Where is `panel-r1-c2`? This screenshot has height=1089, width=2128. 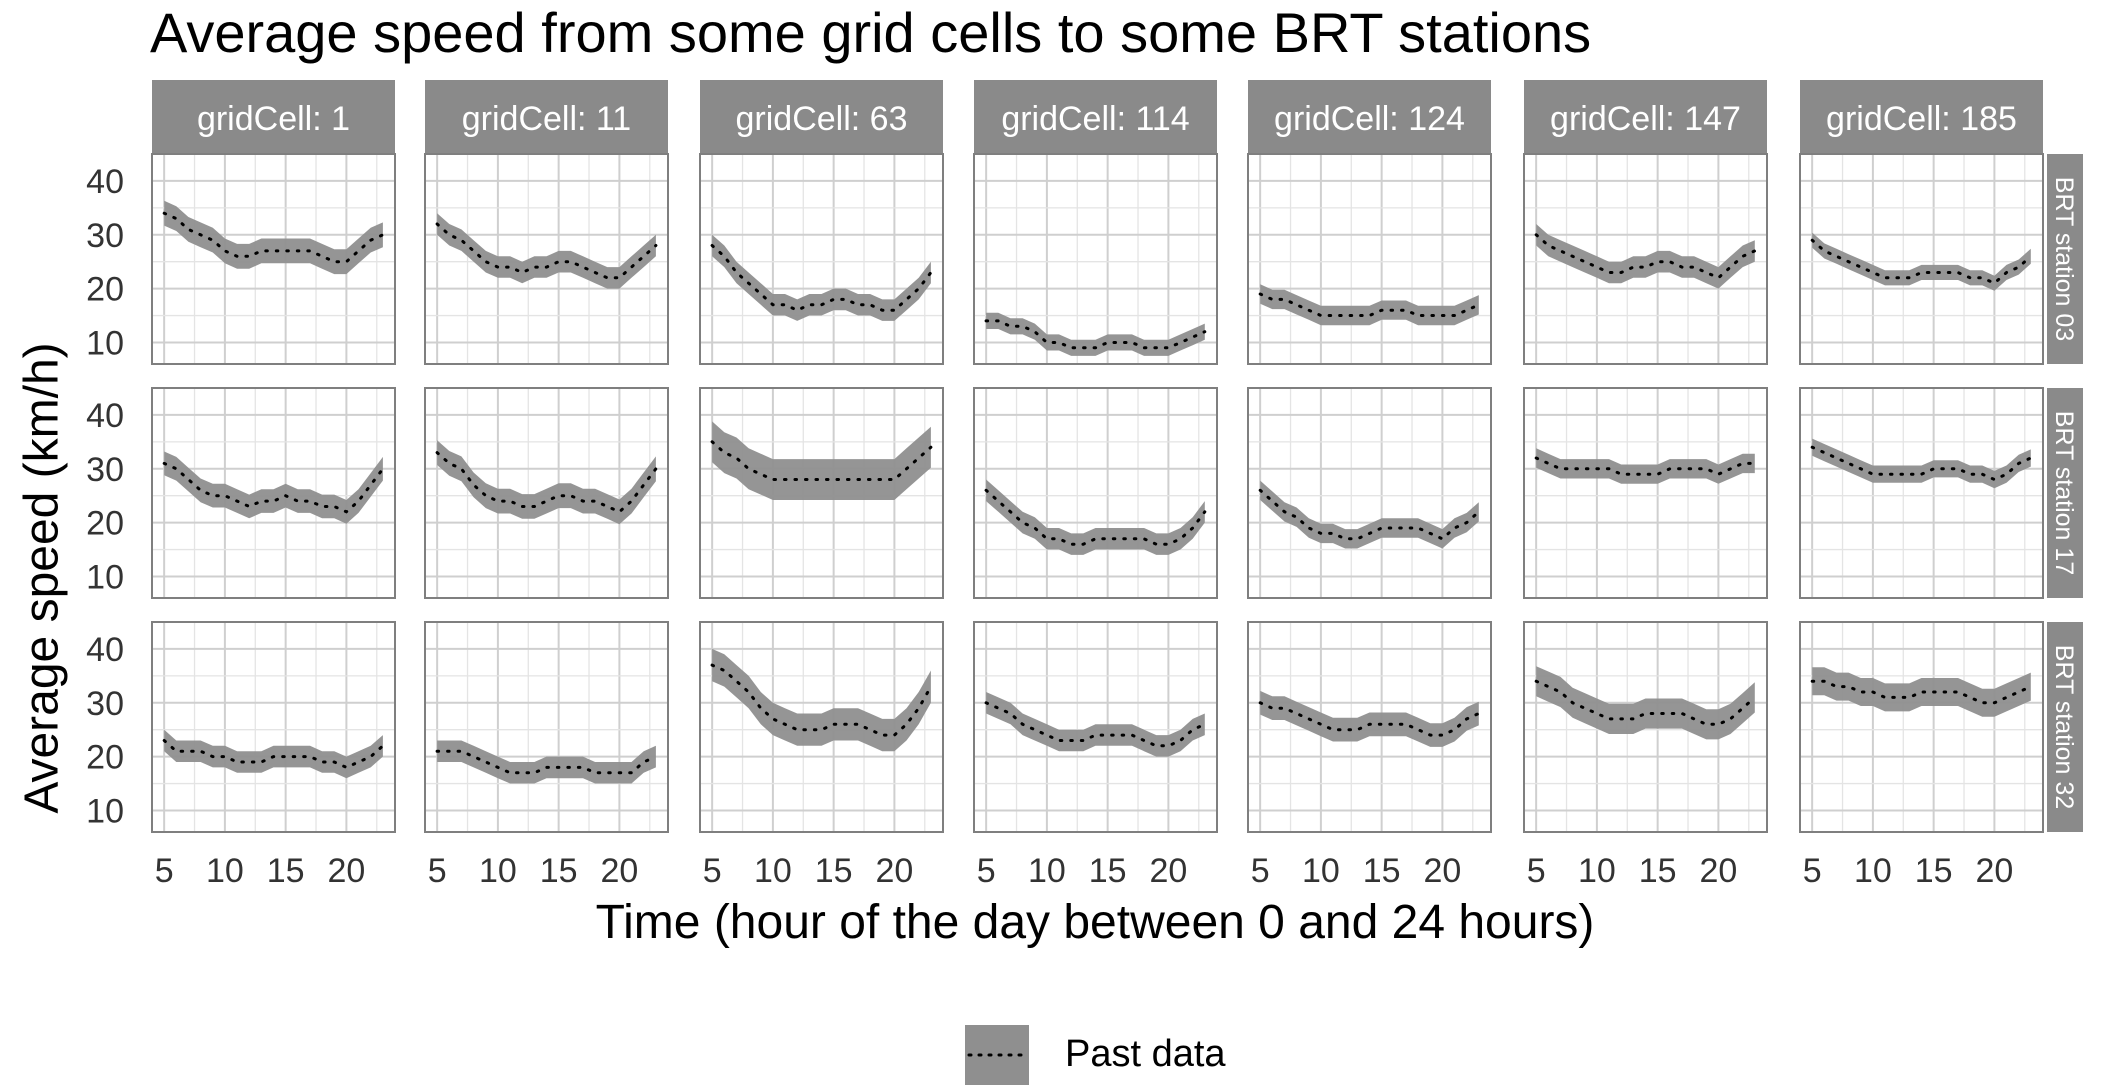
panel-r1-c2 is located at coordinates (546, 259).